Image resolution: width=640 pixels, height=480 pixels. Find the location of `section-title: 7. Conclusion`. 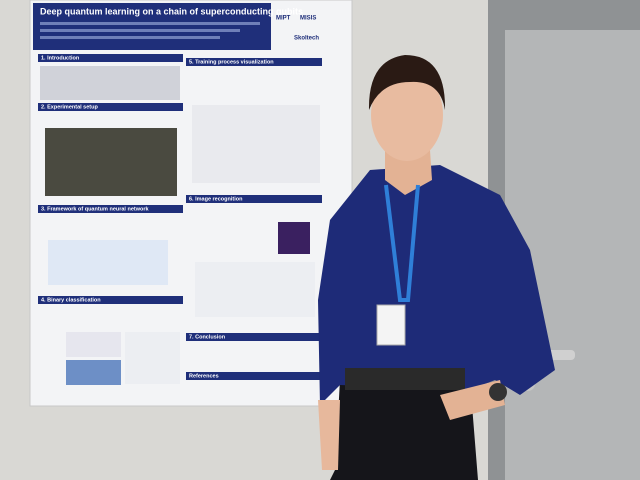

section-title: 7. Conclusion is located at coordinates (207, 337).